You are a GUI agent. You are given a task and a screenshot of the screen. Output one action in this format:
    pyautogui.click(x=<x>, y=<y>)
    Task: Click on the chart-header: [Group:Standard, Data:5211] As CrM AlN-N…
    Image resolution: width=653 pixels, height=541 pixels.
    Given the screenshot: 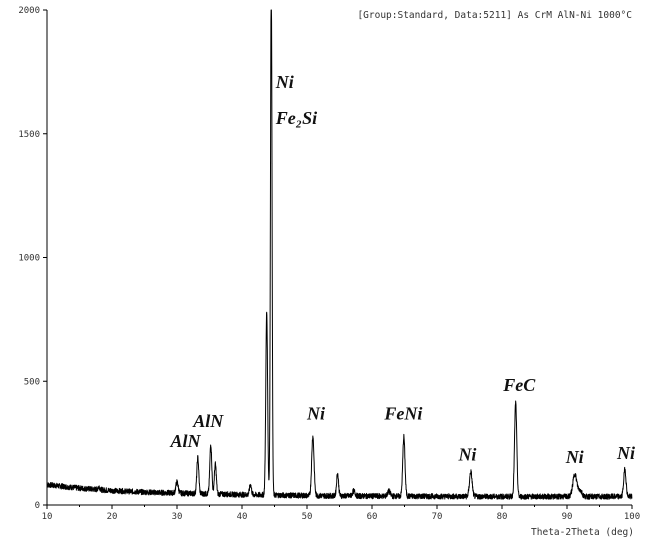 What is the action you would take?
    pyautogui.click(x=494, y=15)
    